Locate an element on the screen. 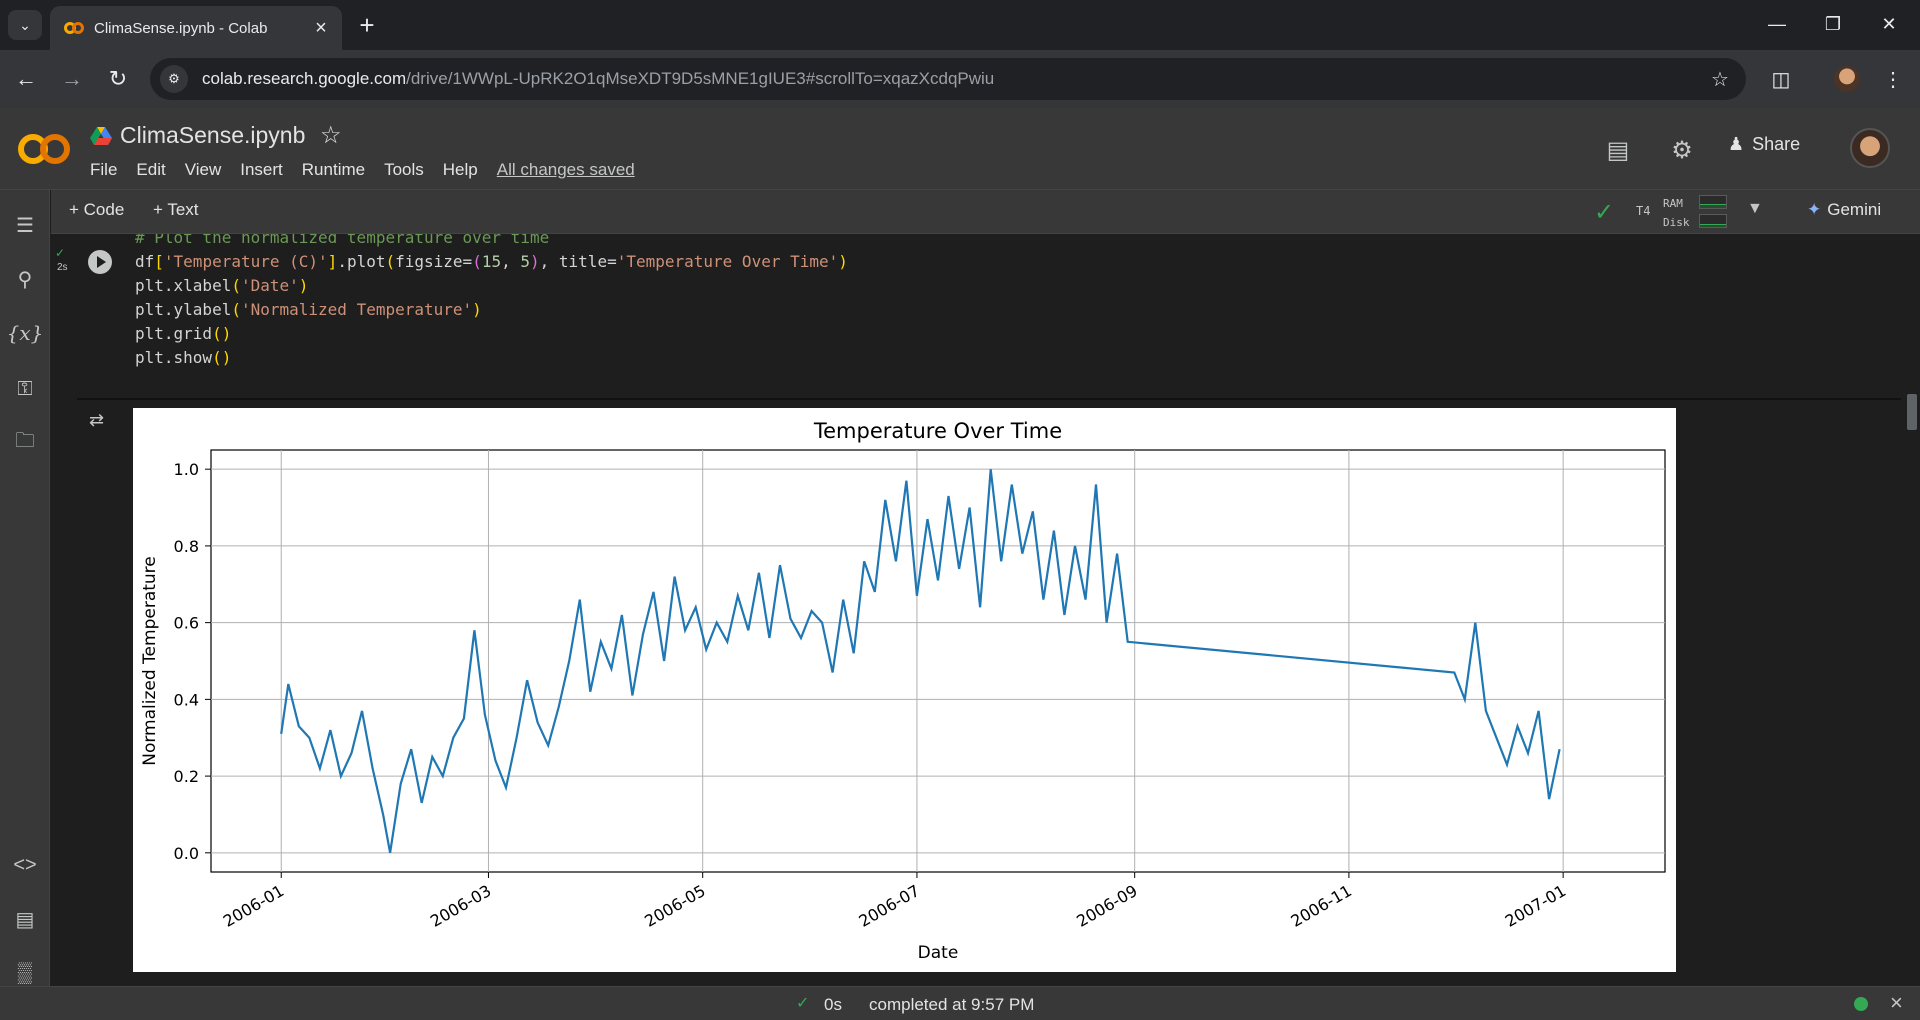 The height and width of the screenshot is (1020, 1920). save-status-link: All changes saved is located at coordinates (565, 169).